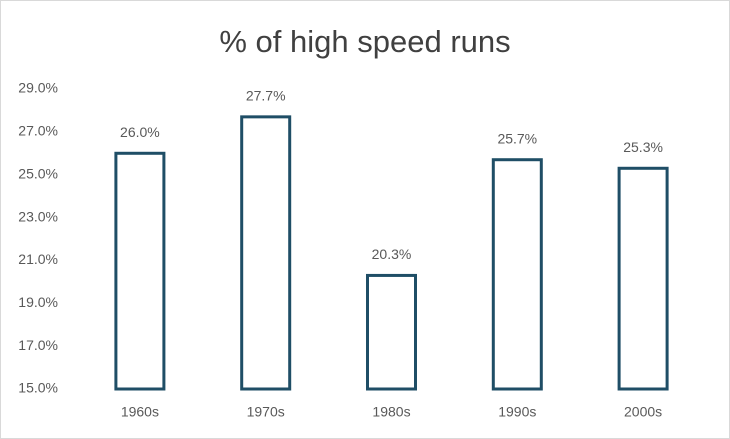 The image size is (730, 439). Describe the element at coordinates (266, 412) in the screenshot. I see `x-tick-label: 1970s` at that location.